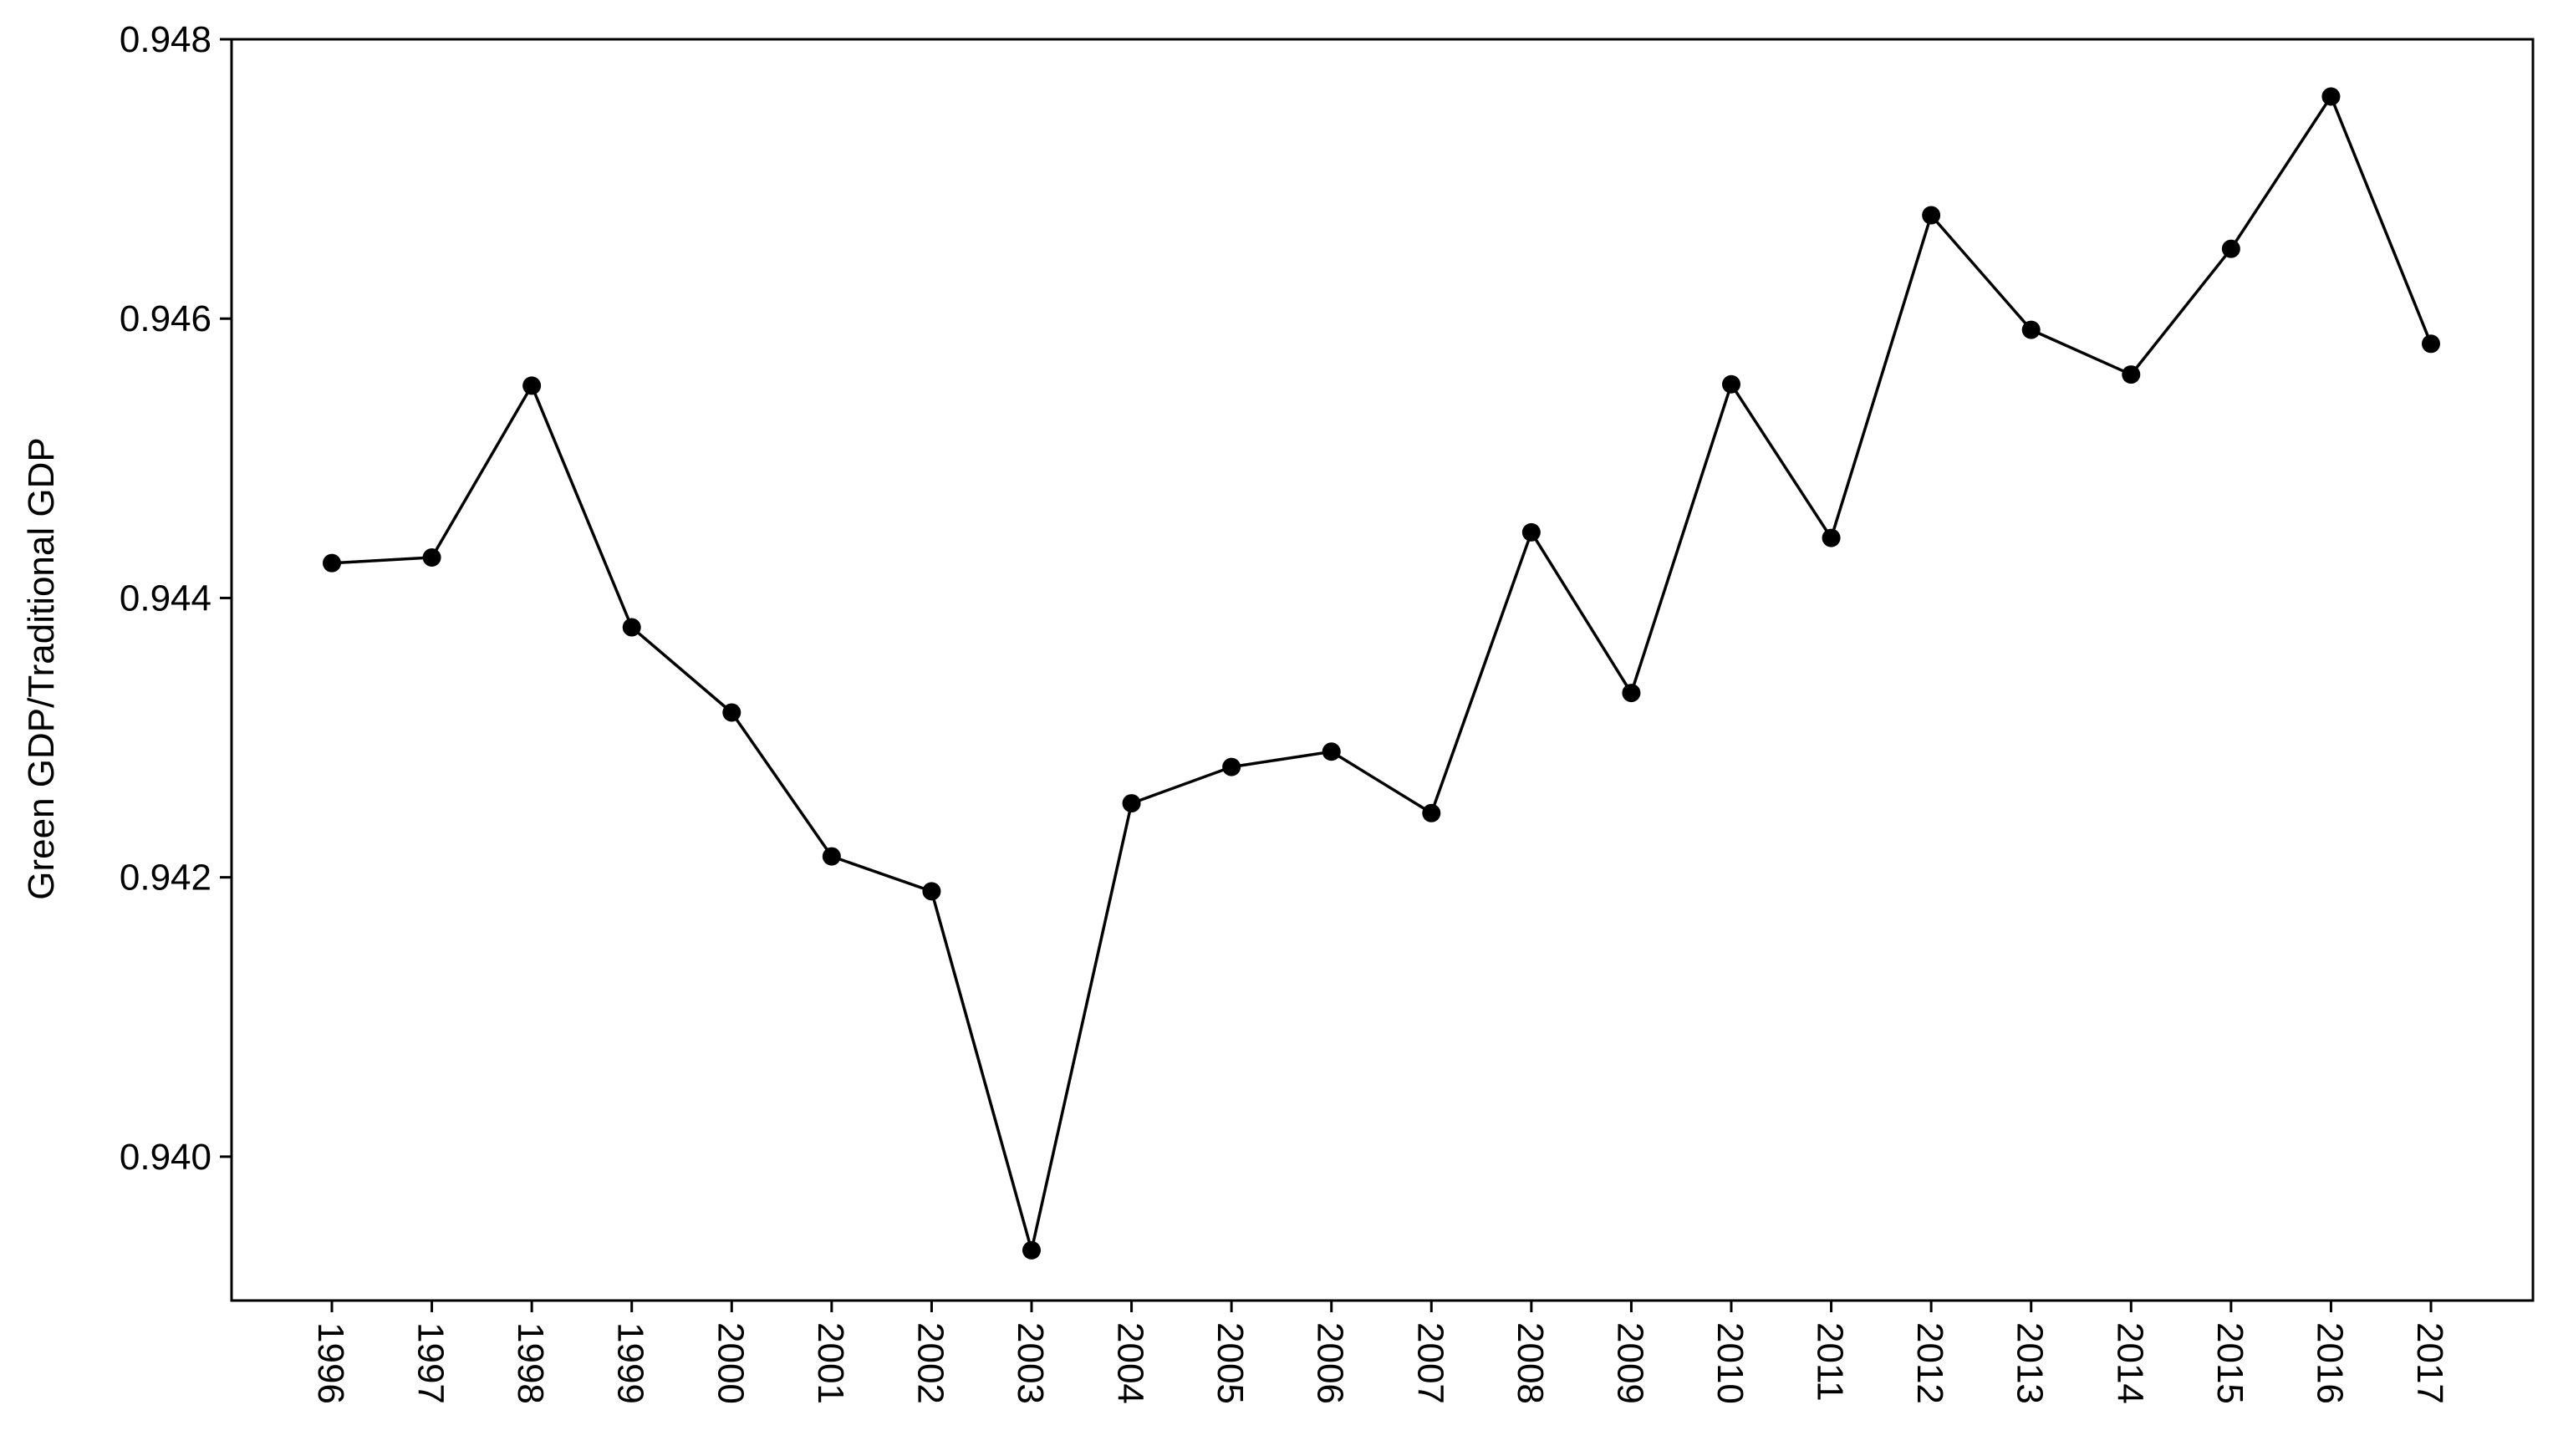  I want to click on x-tick-label: 1998, so click(530, 1363).